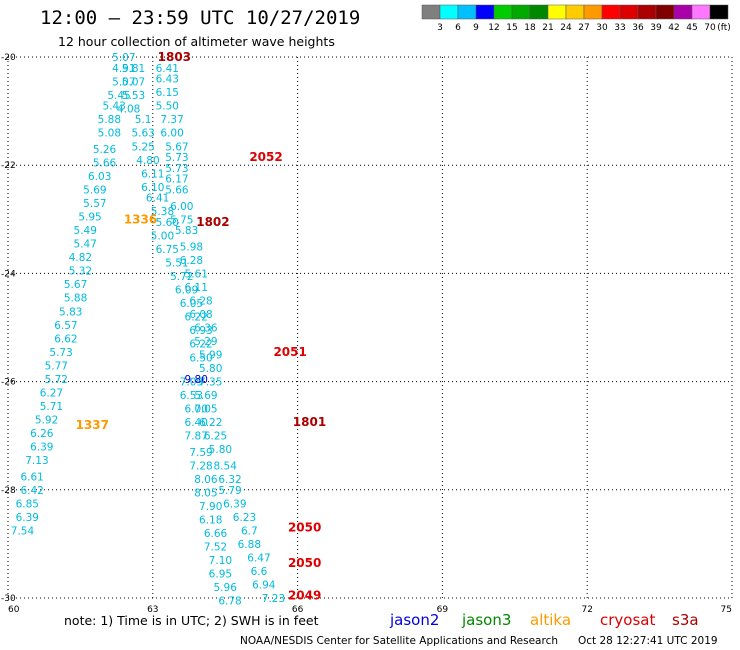  What do you see at coordinates (200, 466) in the screenshot?
I see `swh-value-s3a: 7.28` at bounding box center [200, 466].